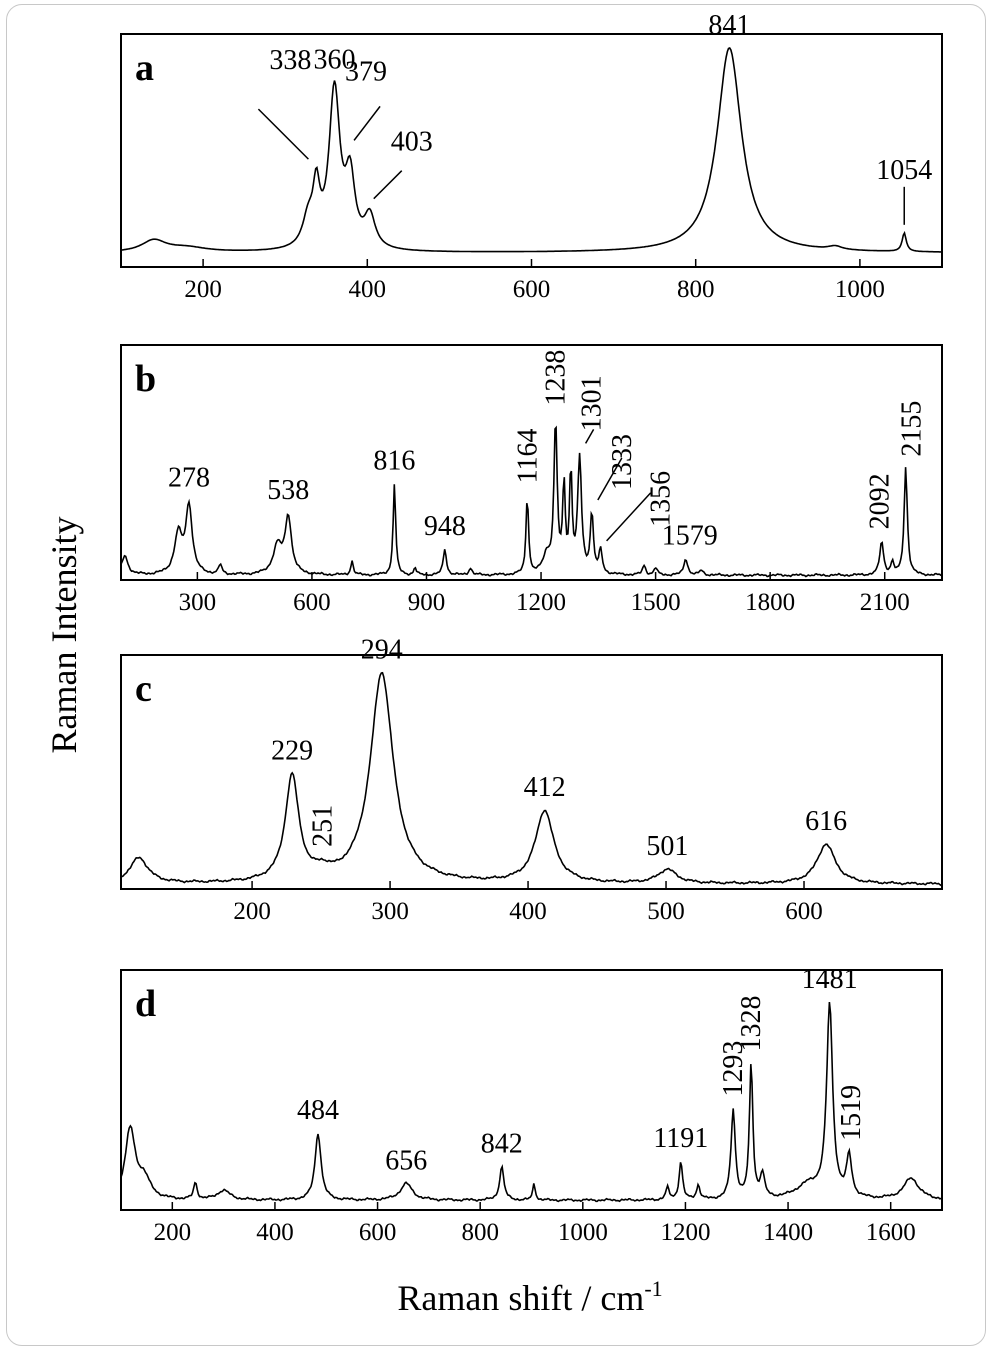 The height and width of the screenshot is (1346, 994). I want to click on spectrum-line-d, so click(531, 1102).